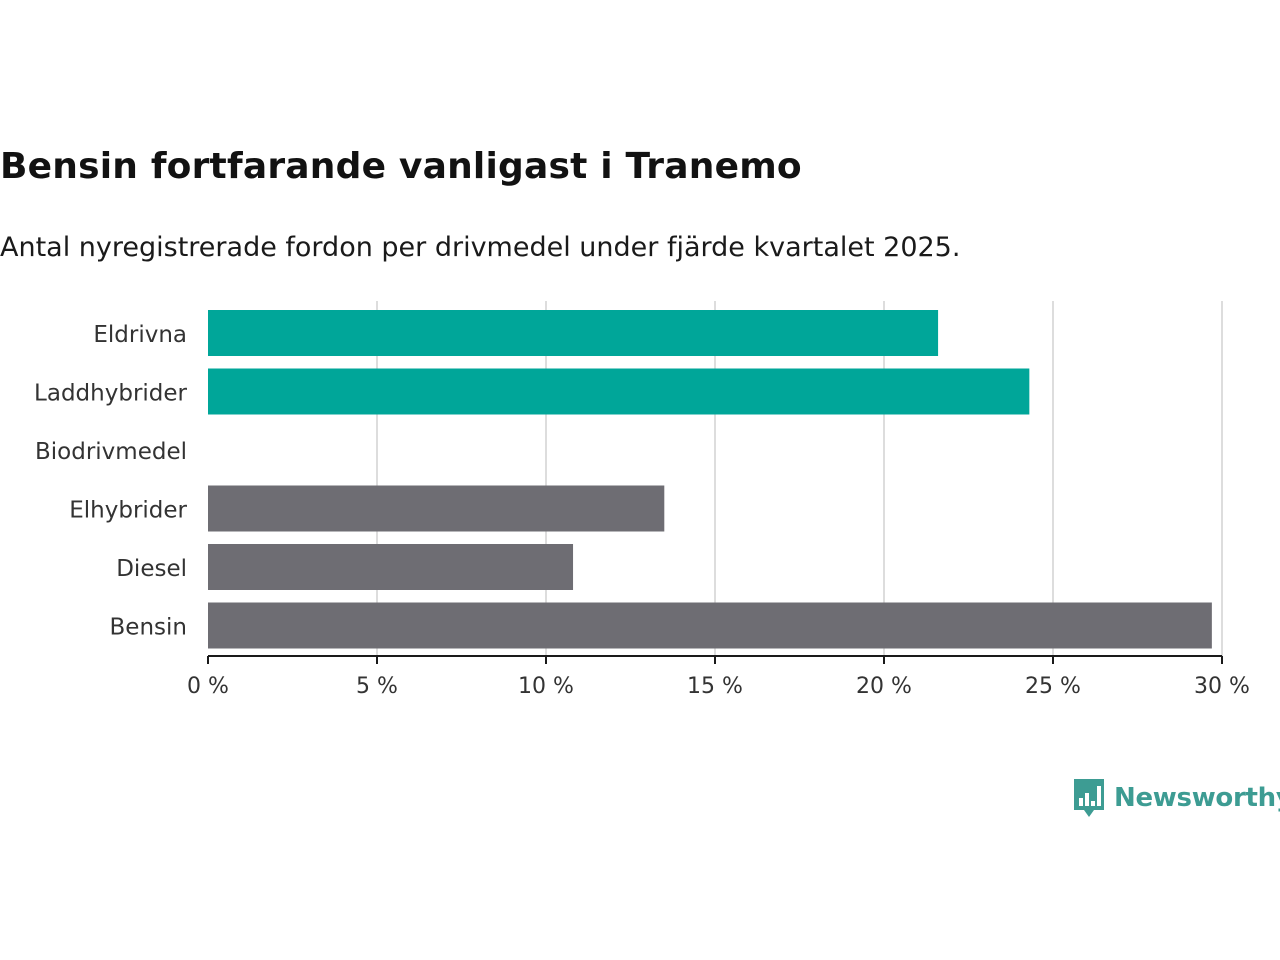 The width and height of the screenshot is (1280, 960). I want to click on x-tick-label: 20 %, so click(884, 686).